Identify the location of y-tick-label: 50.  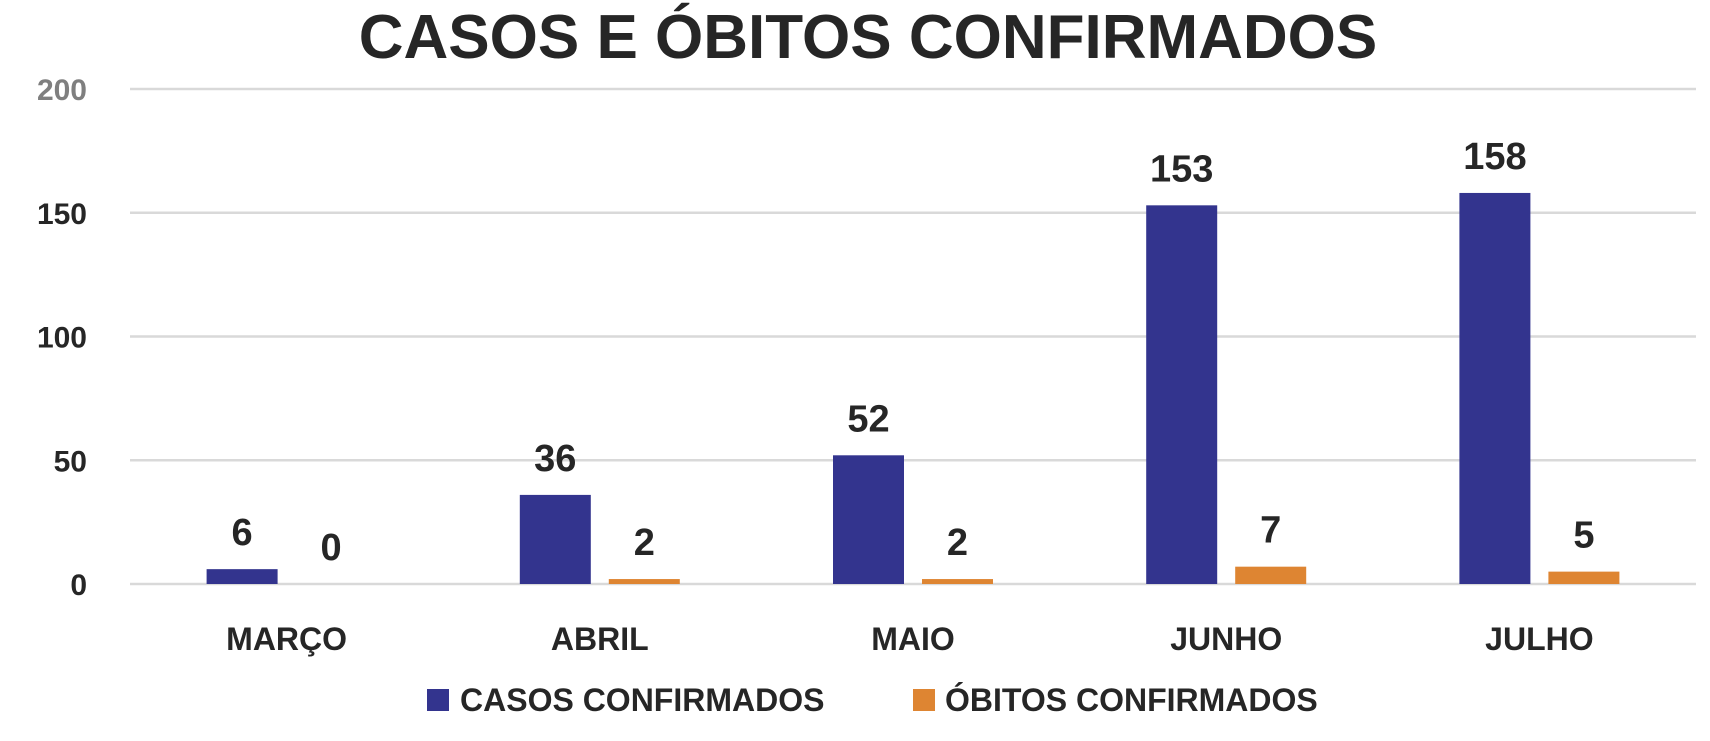
(70, 461).